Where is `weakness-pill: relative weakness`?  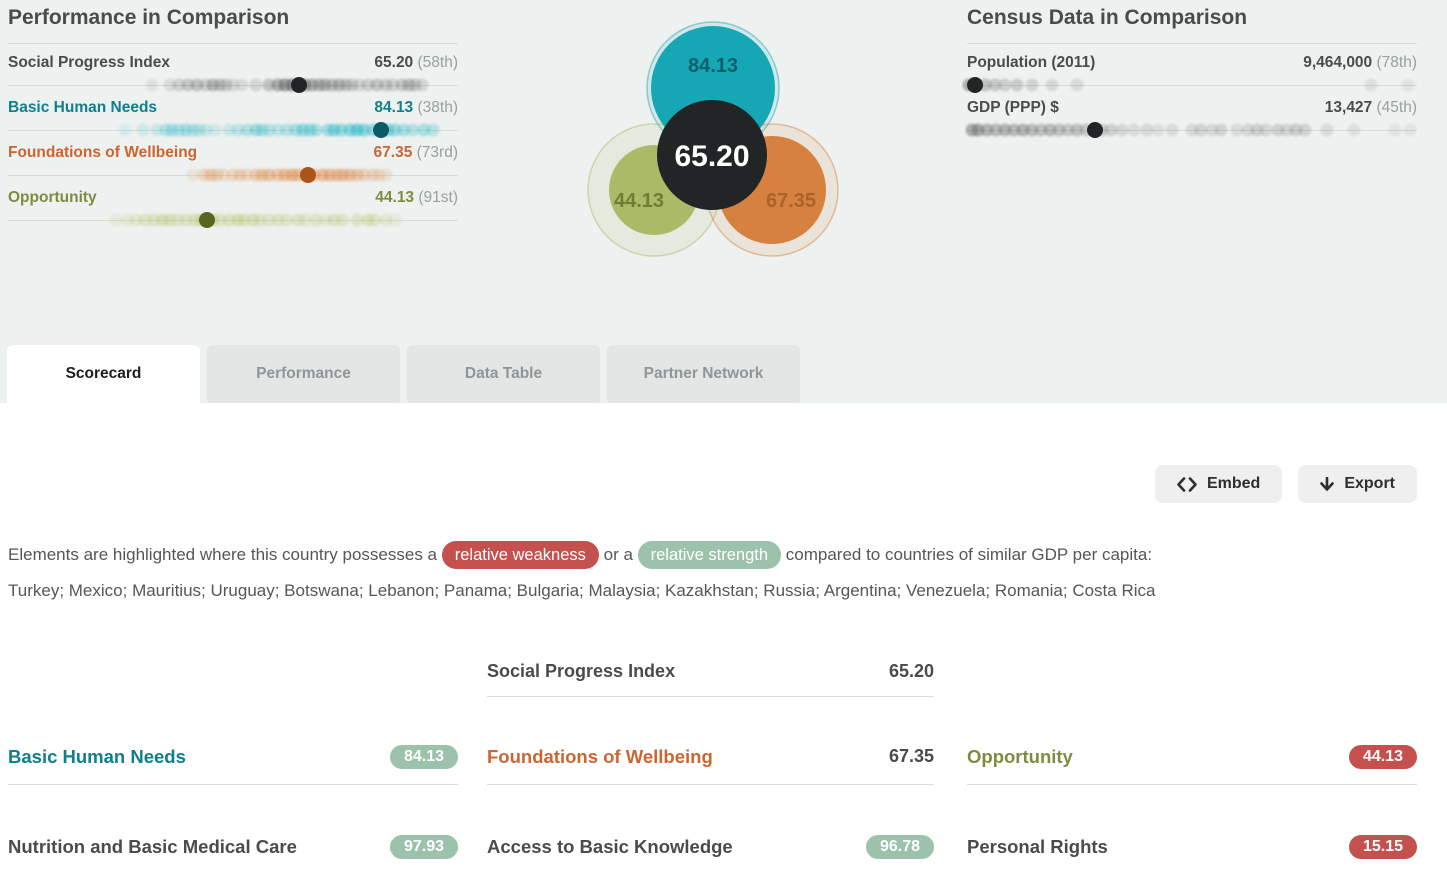
weakness-pill: relative weakness is located at coordinates (520, 555).